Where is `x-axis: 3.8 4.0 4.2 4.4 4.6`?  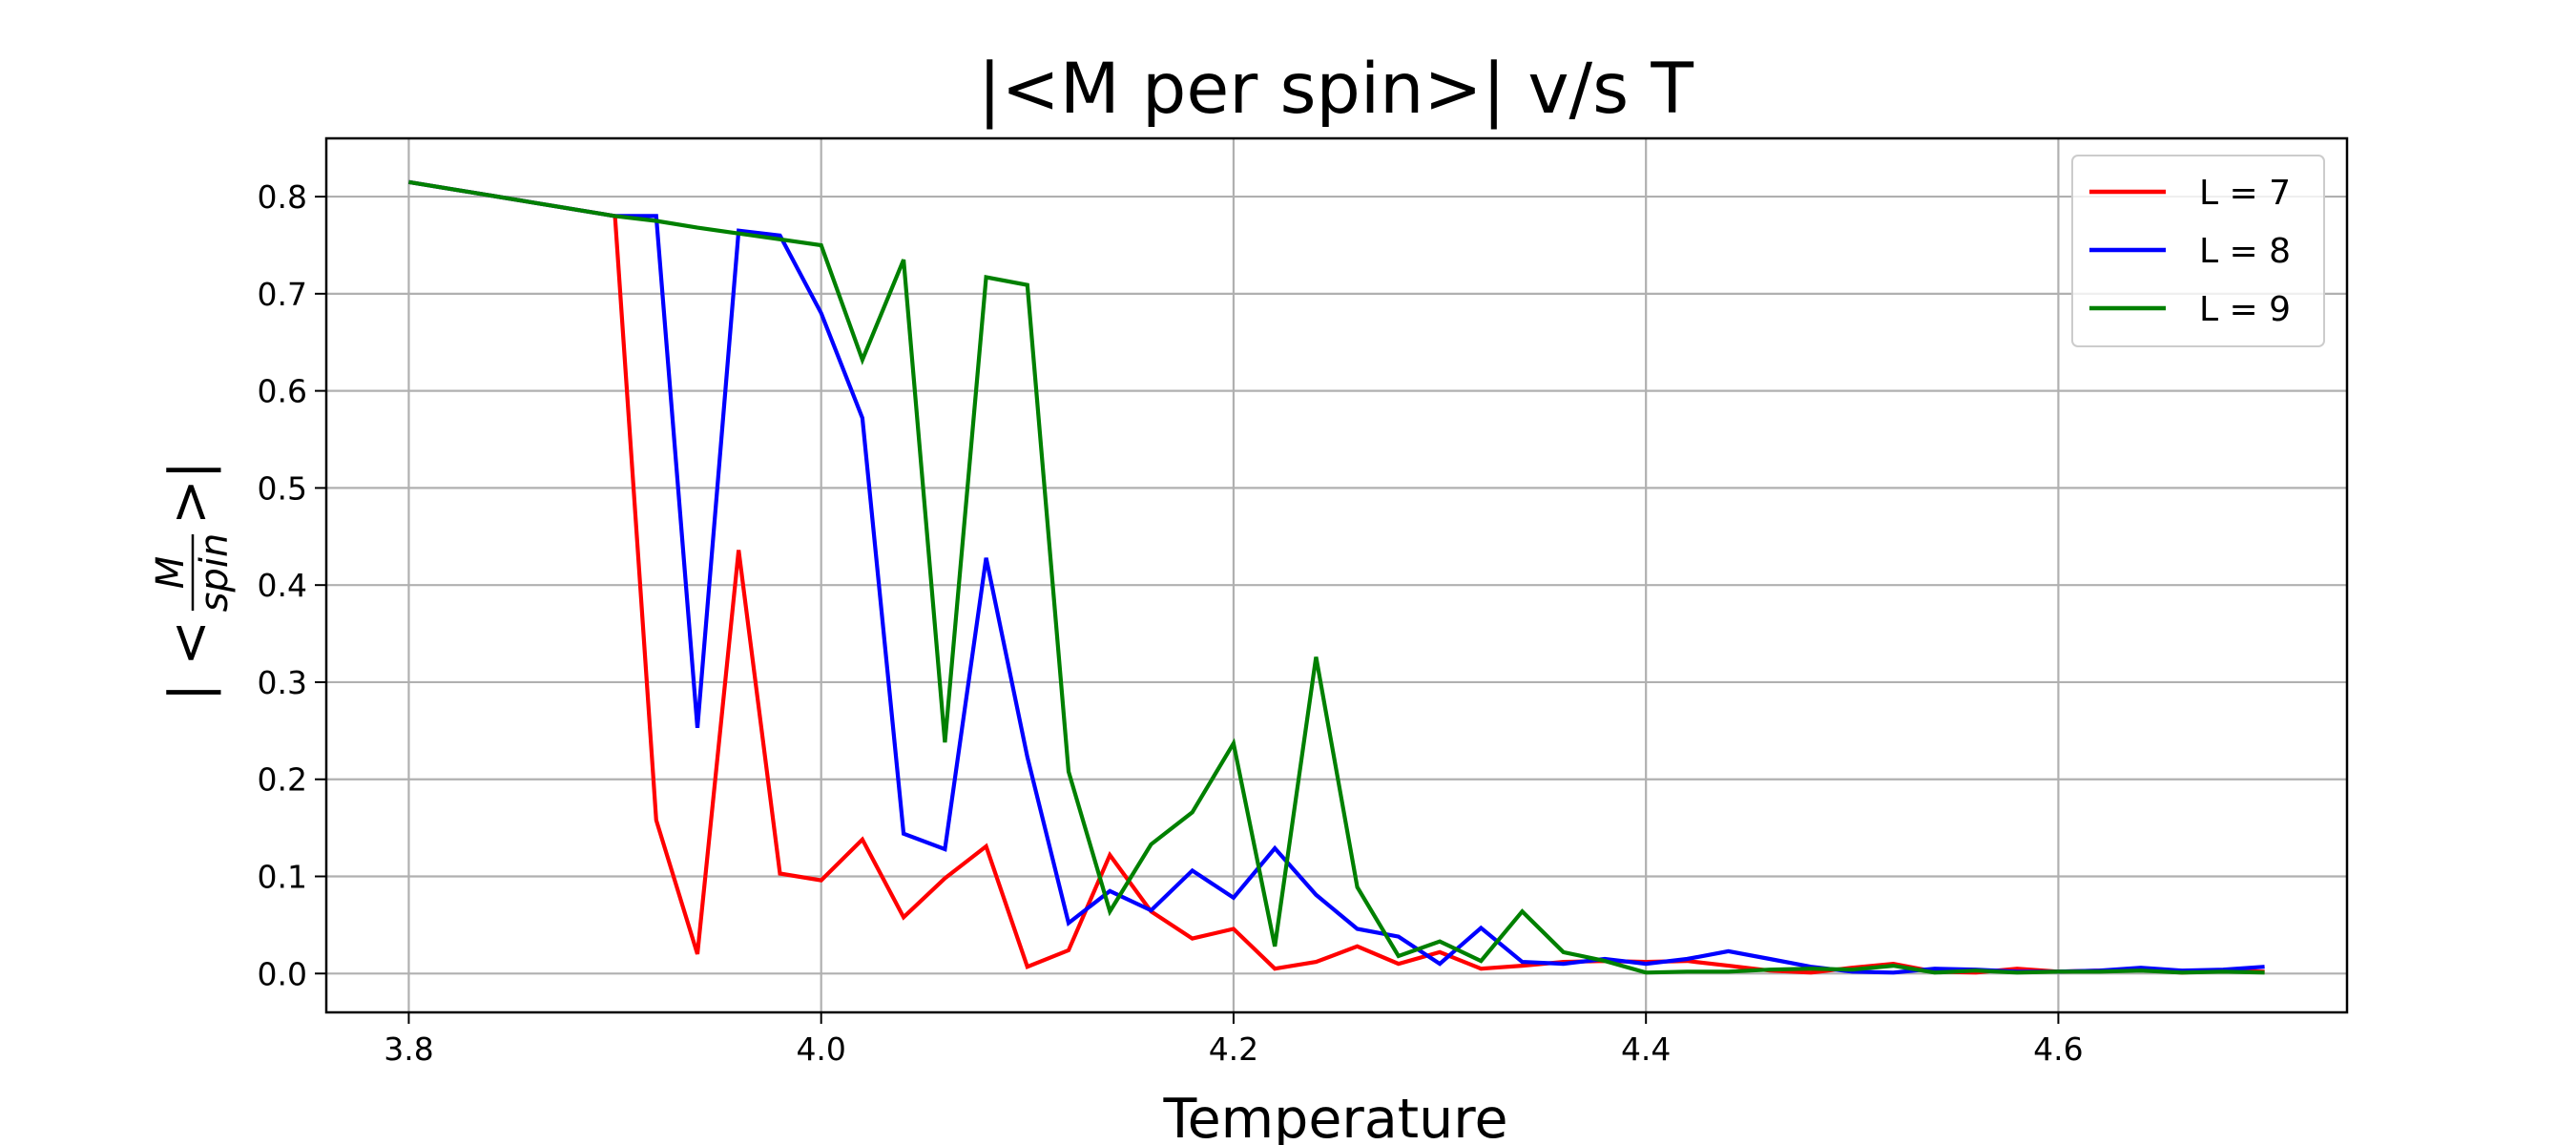 x-axis: 3.8 4.0 4.2 4.4 4.6 is located at coordinates (1234, 1040).